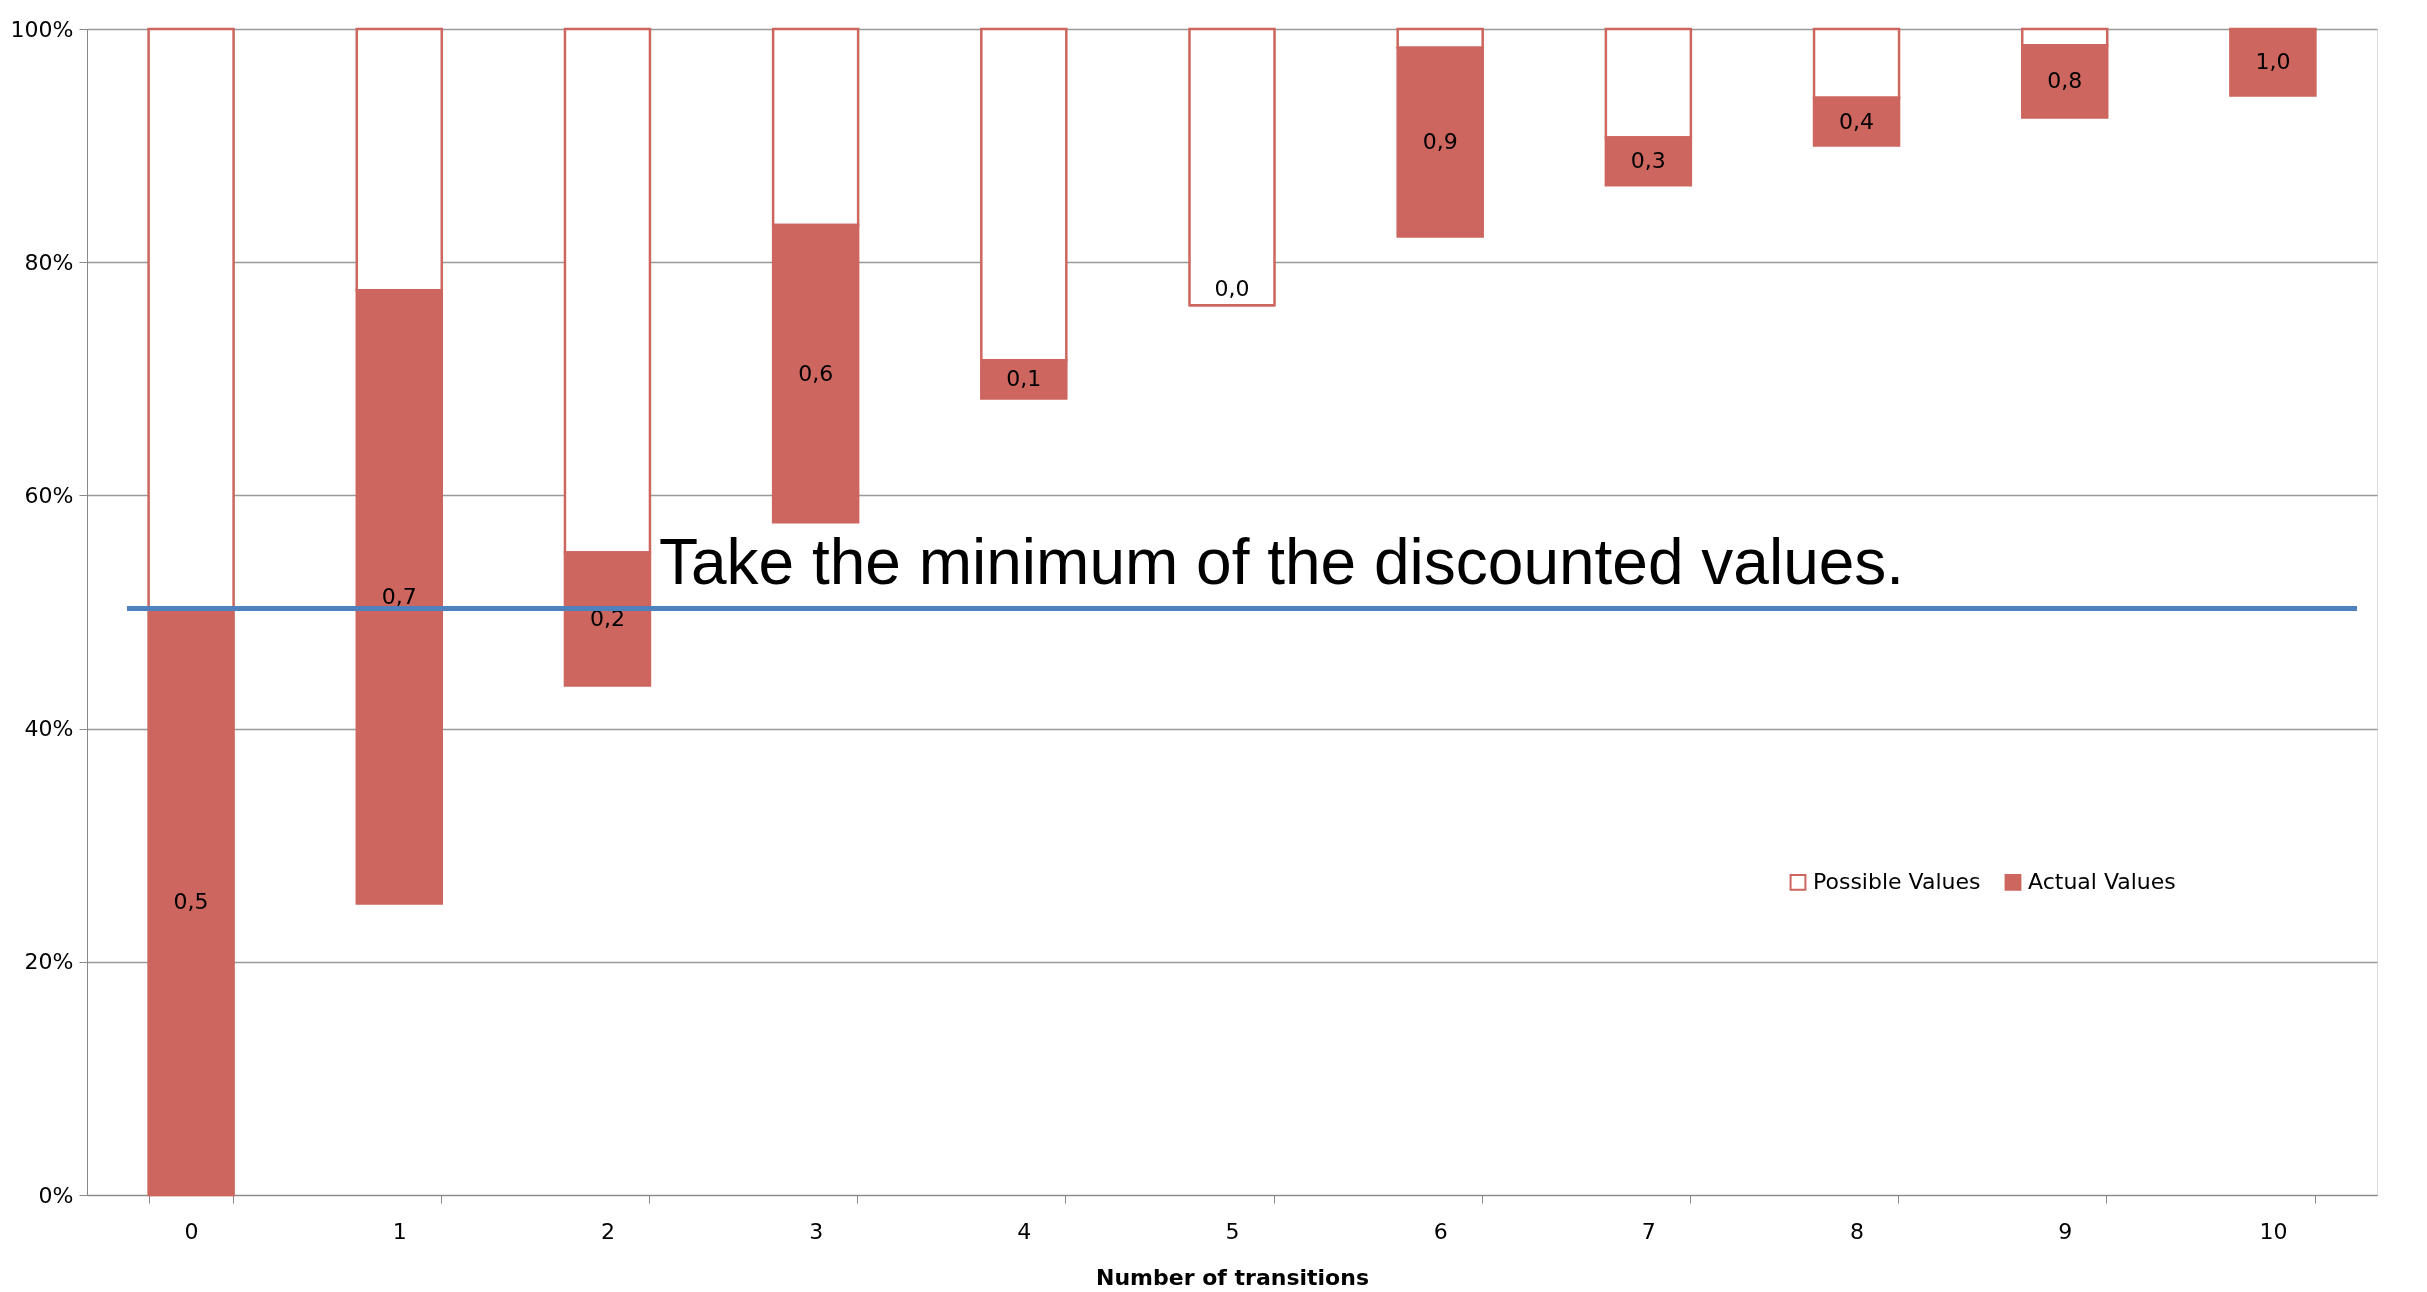 The height and width of the screenshot is (1292, 2427). Describe the element at coordinates (1024, 1231) in the screenshot. I see `x-tick-label: 4` at that location.